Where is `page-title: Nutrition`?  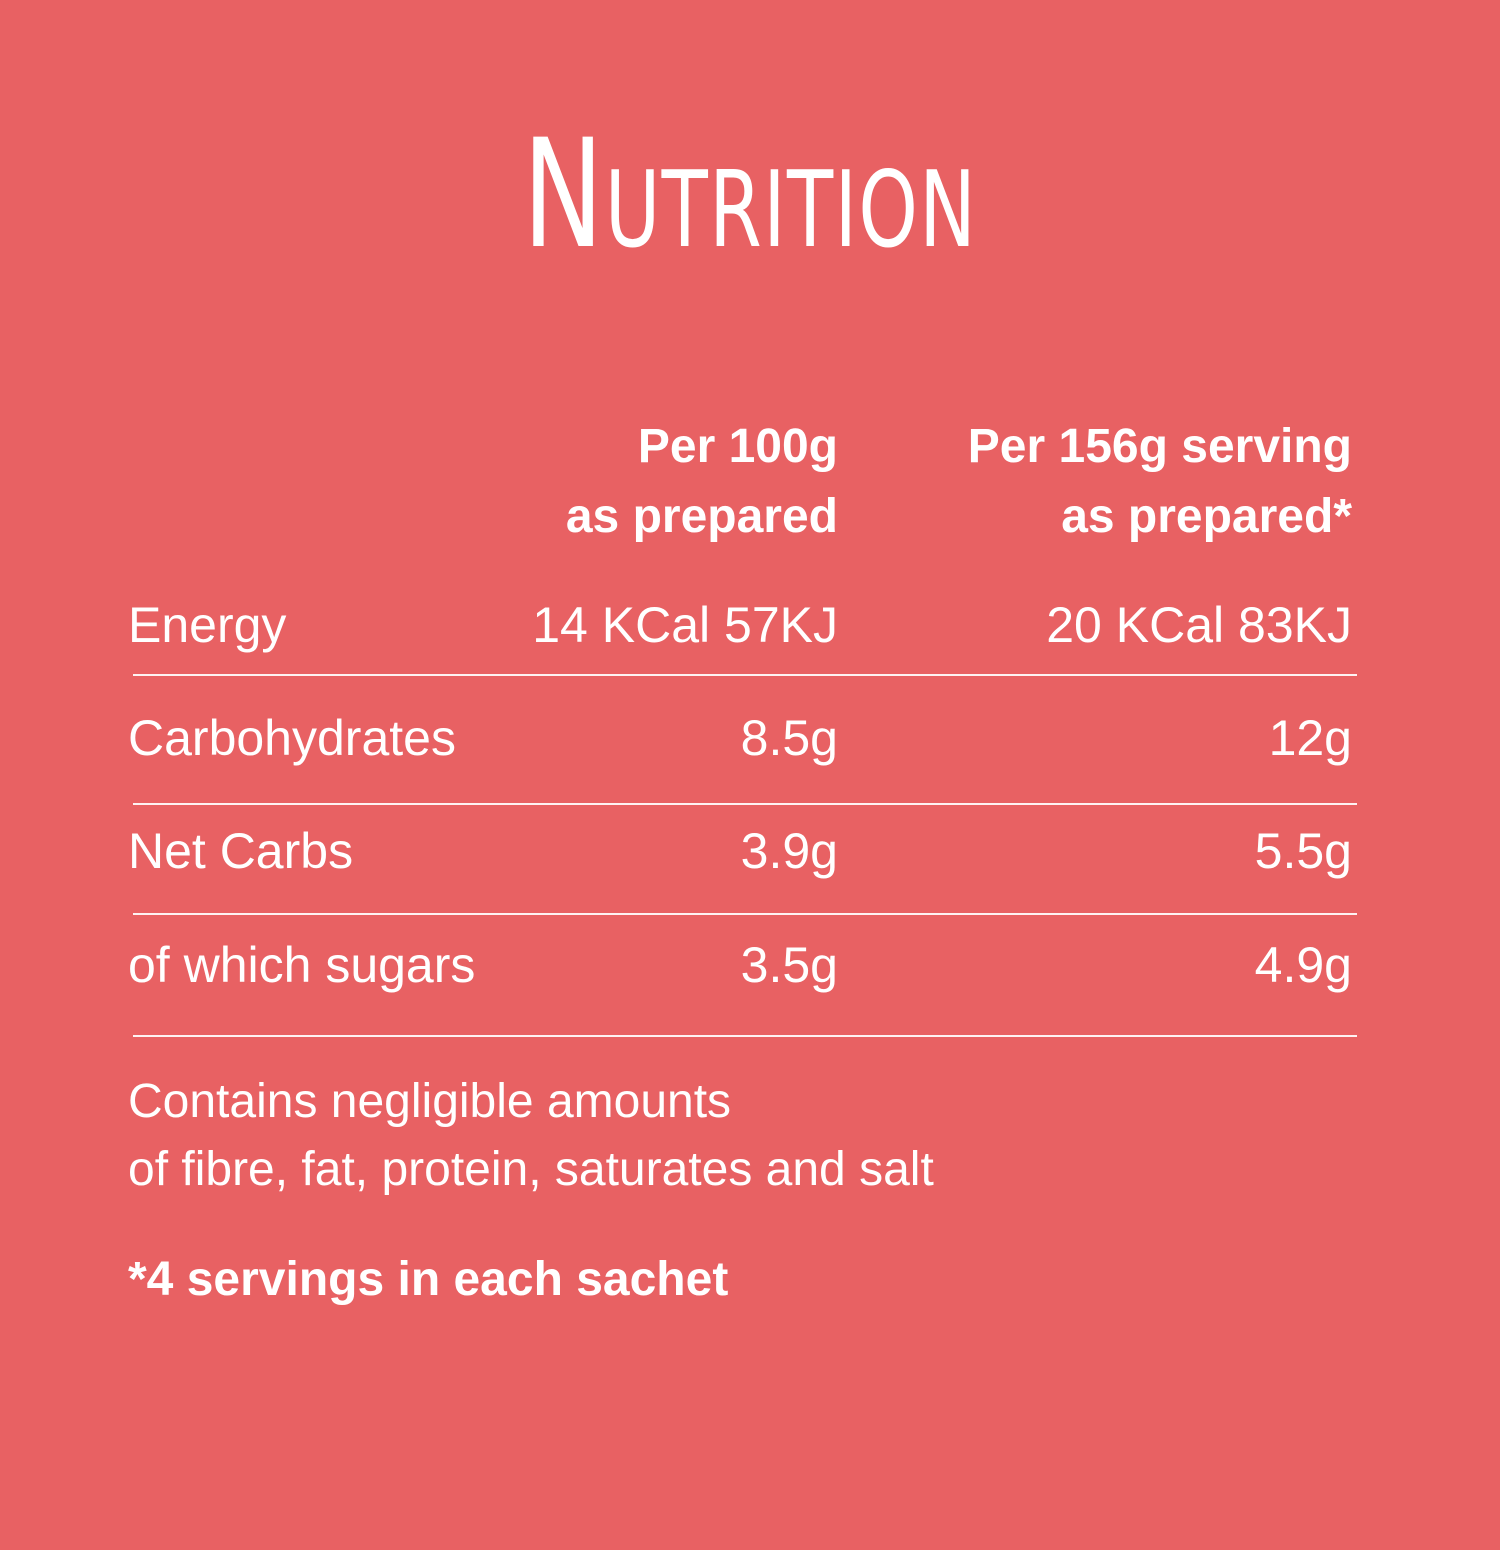
page-title: Nutrition is located at coordinates (750, 195).